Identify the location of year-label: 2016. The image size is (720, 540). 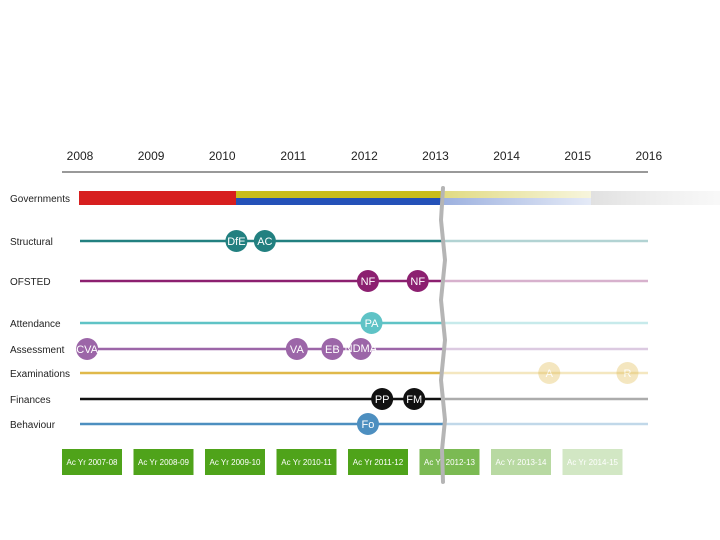
(648, 156).